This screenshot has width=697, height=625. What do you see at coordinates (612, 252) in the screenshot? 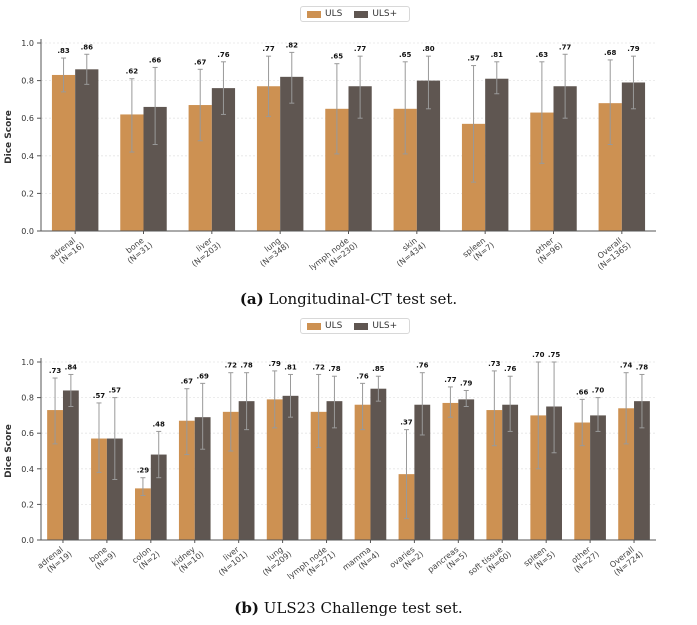
I see `x-tick-label: Overall(N=1365)` at bounding box center [612, 252].